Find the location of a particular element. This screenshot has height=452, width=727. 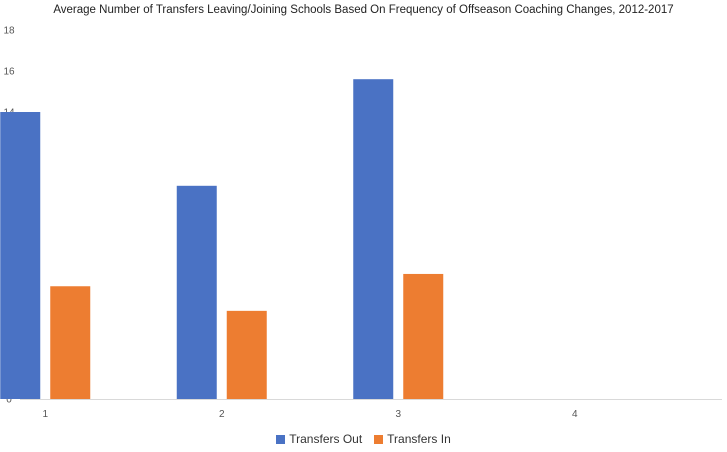

x-tick-label: 1 is located at coordinates (45, 414).